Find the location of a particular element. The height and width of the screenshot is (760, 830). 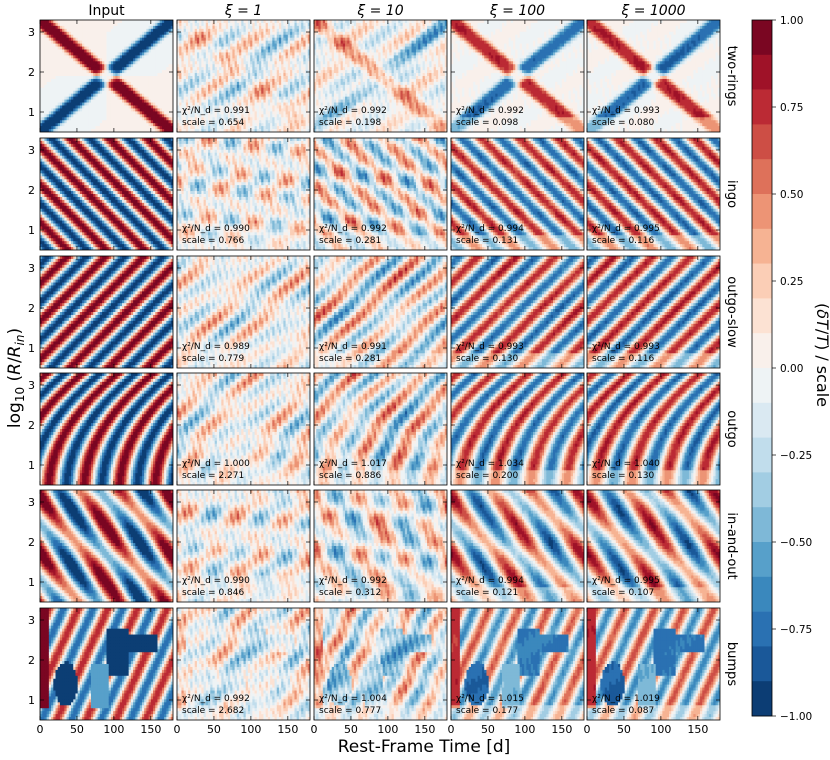

y-tick-label: 3 is located at coordinates (31, 32).